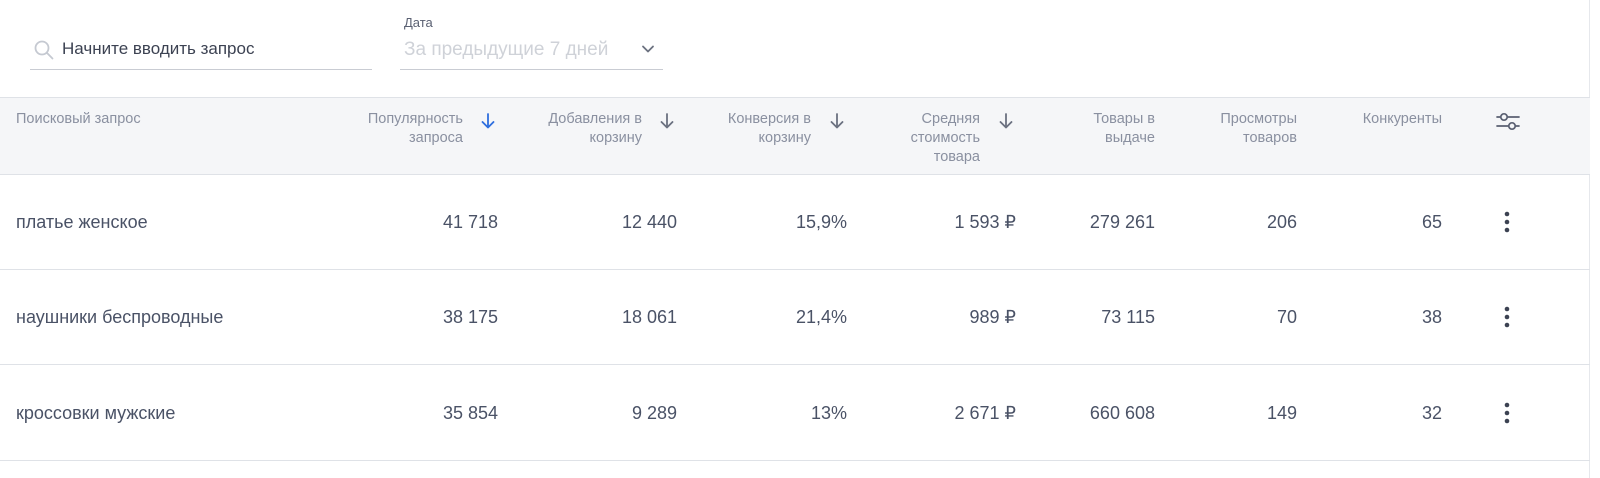  Describe the element at coordinates (1122, 222) in the screenshot. I see `cell-products: 279 261` at that location.